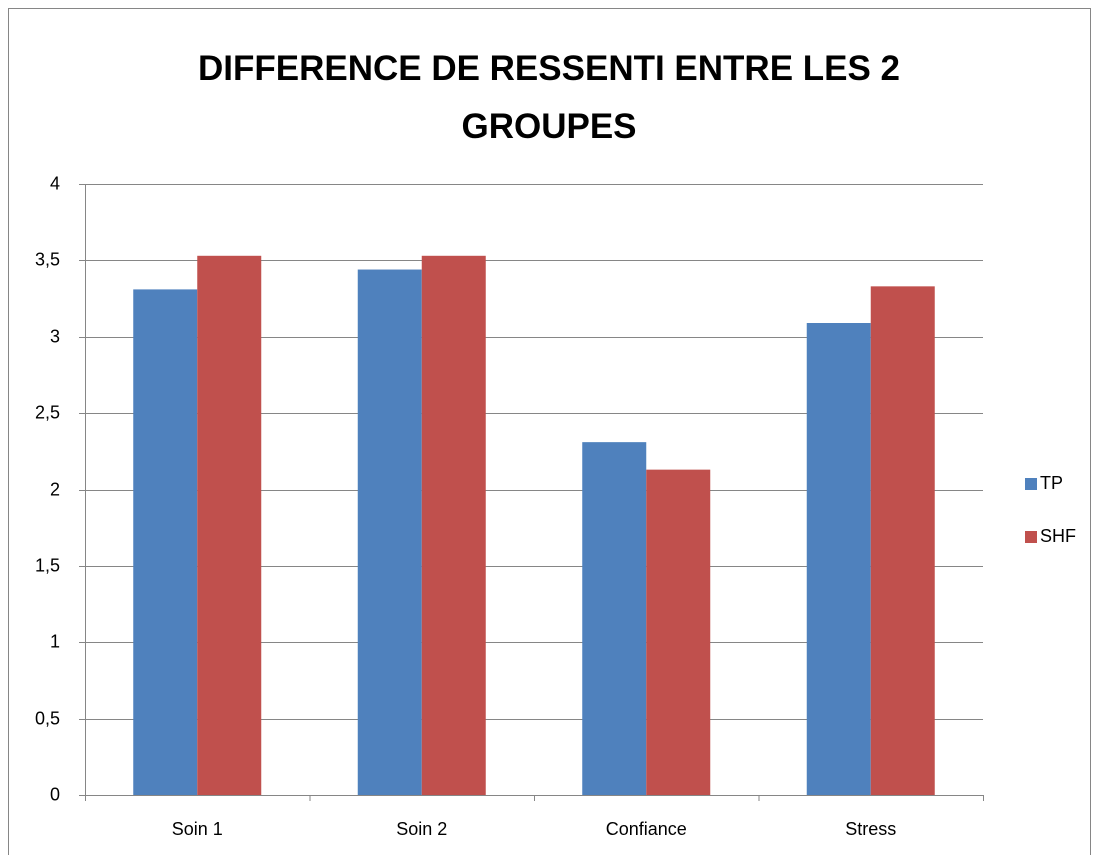 The image size is (1099, 855). What do you see at coordinates (421, 829) in the screenshot?
I see `x-tick-label: Soin 2` at bounding box center [421, 829].